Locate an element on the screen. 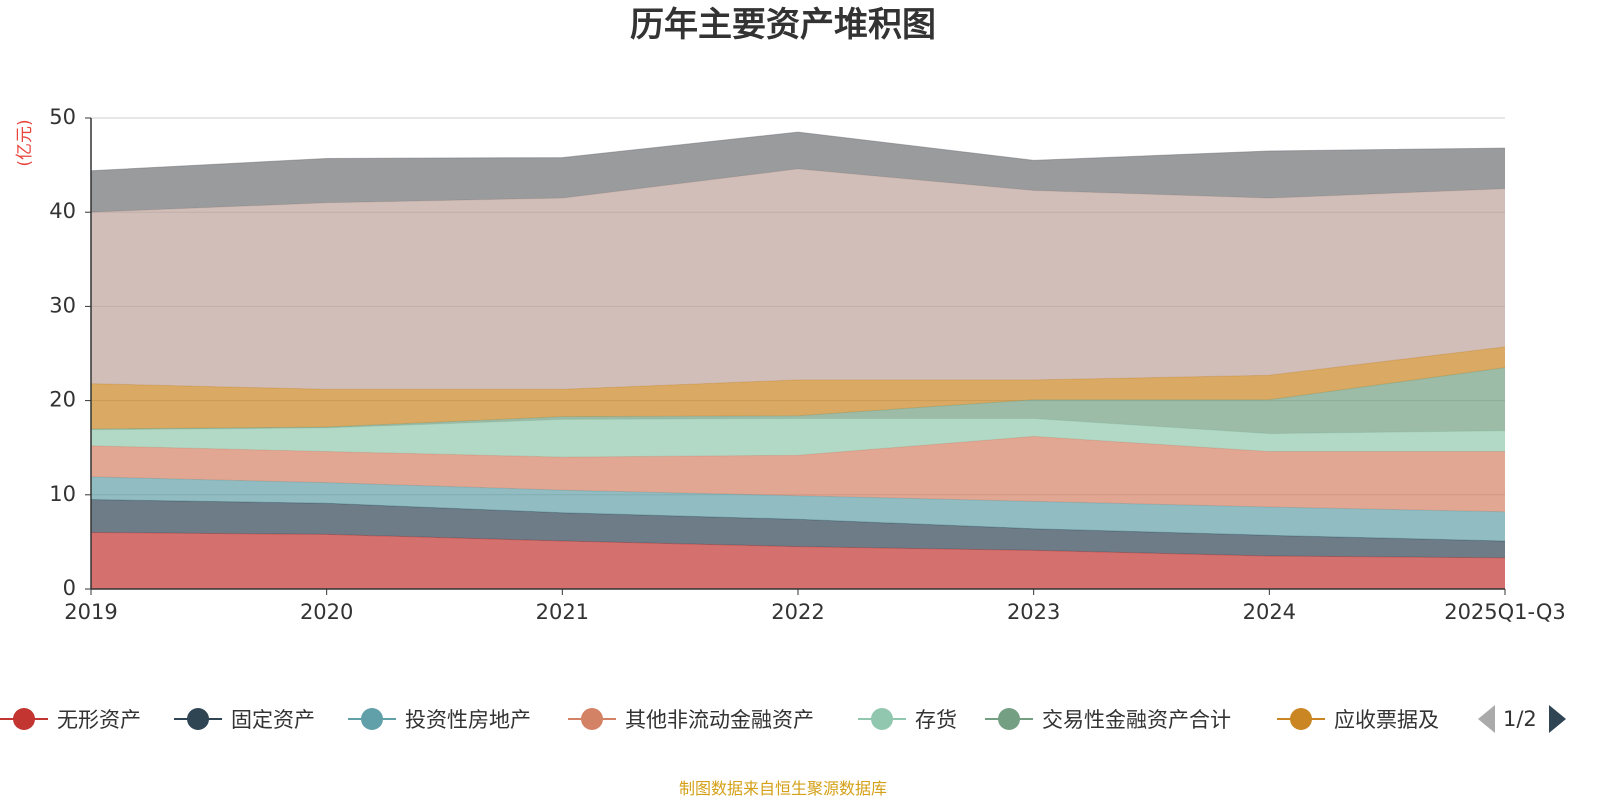 The height and width of the screenshot is (800, 1600). legend-label: 固定资产 is located at coordinates (273, 720).